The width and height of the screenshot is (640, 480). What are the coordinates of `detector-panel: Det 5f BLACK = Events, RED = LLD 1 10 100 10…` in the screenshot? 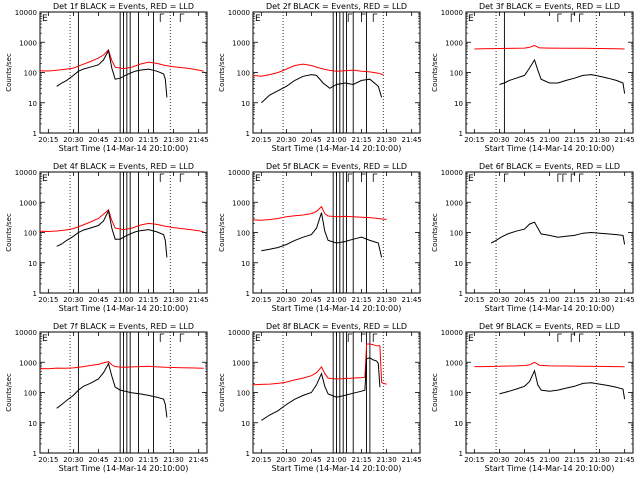 It's located at (320, 237).